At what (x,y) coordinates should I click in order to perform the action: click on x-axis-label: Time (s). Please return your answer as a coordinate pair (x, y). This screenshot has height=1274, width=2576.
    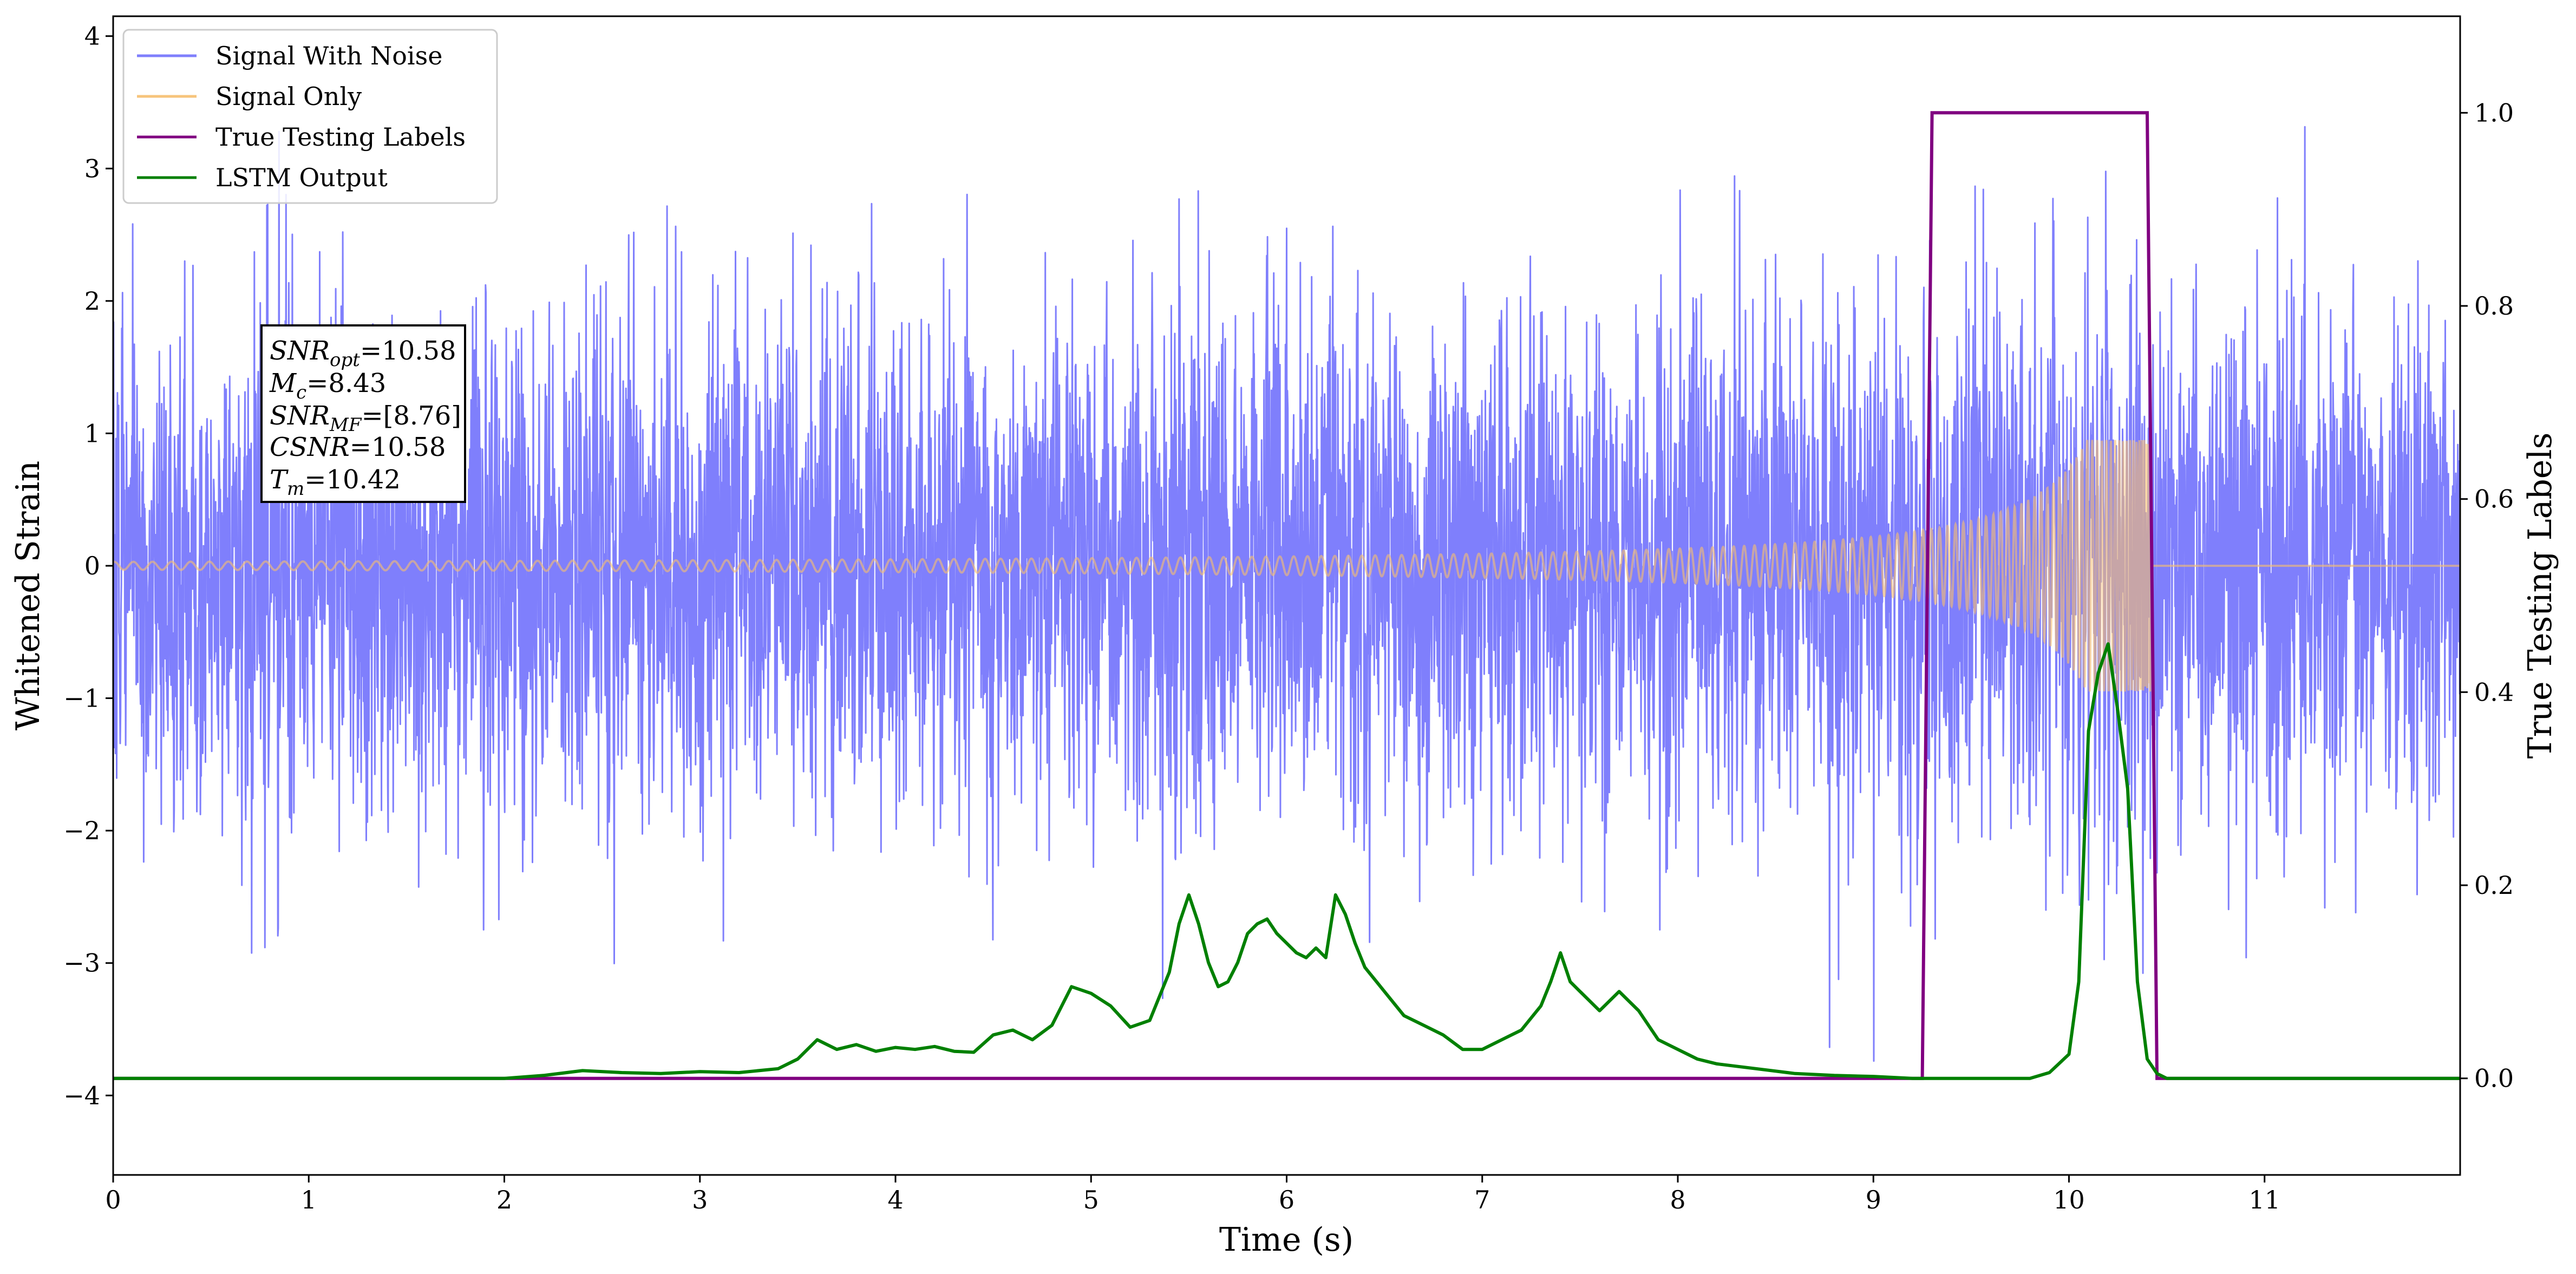
    Looking at the image, I should click on (1287, 1240).